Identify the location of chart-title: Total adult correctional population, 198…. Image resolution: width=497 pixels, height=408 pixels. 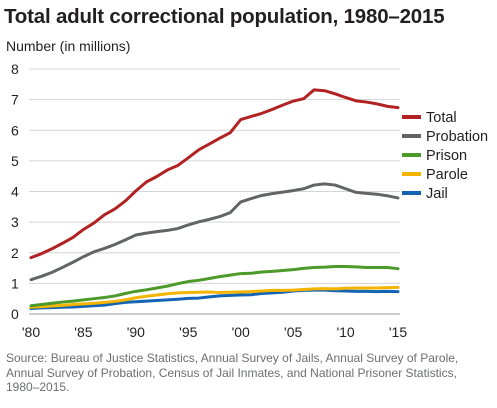
(224, 16).